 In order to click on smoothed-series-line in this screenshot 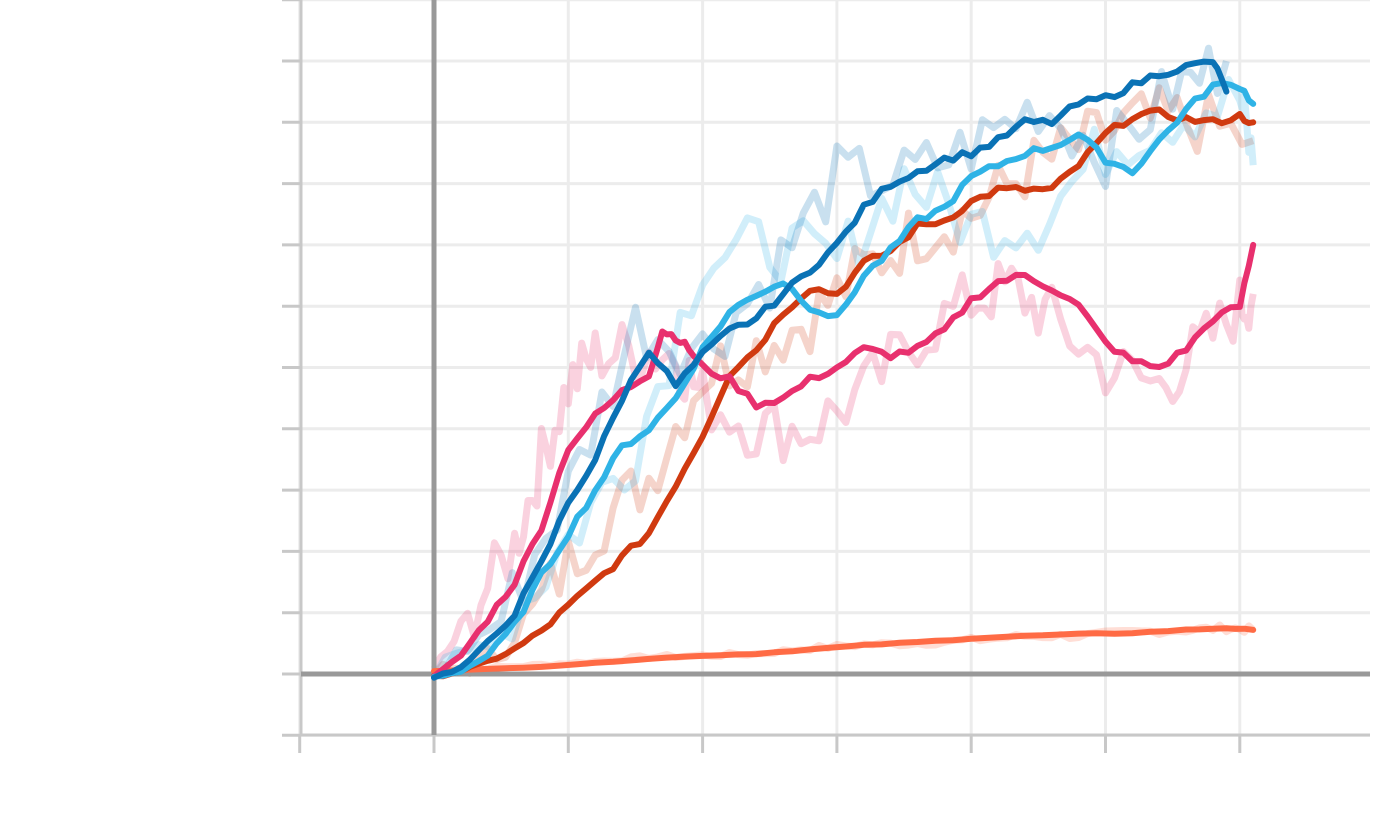, I will do `click(844, 650)`.